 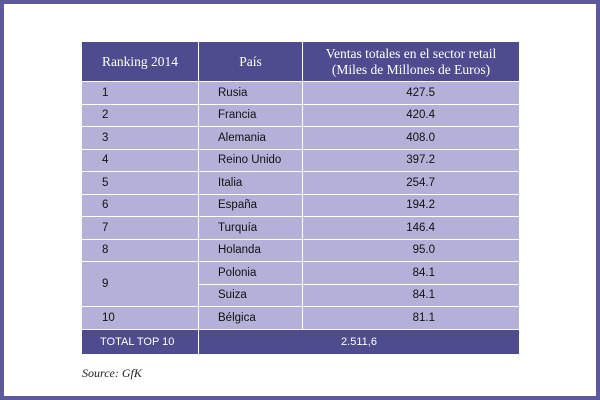 What do you see at coordinates (140, 250) in the screenshot?
I see `rank-cell: 8` at bounding box center [140, 250].